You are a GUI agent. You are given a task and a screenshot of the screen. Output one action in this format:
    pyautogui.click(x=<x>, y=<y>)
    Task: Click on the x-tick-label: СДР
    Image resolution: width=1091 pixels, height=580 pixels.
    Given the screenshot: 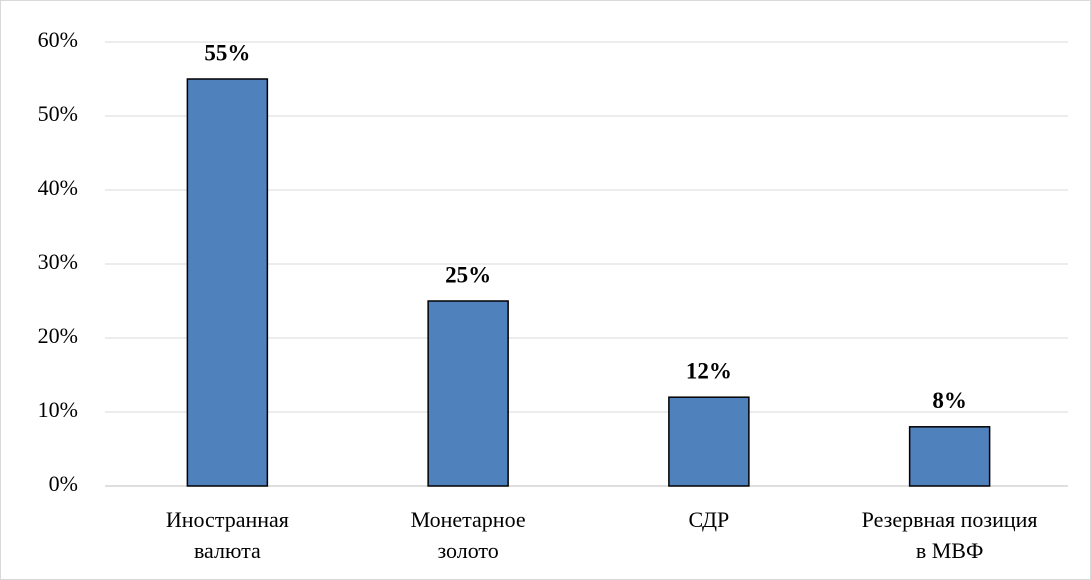 What is the action you would take?
    pyautogui.click(x=708, y=519)
    